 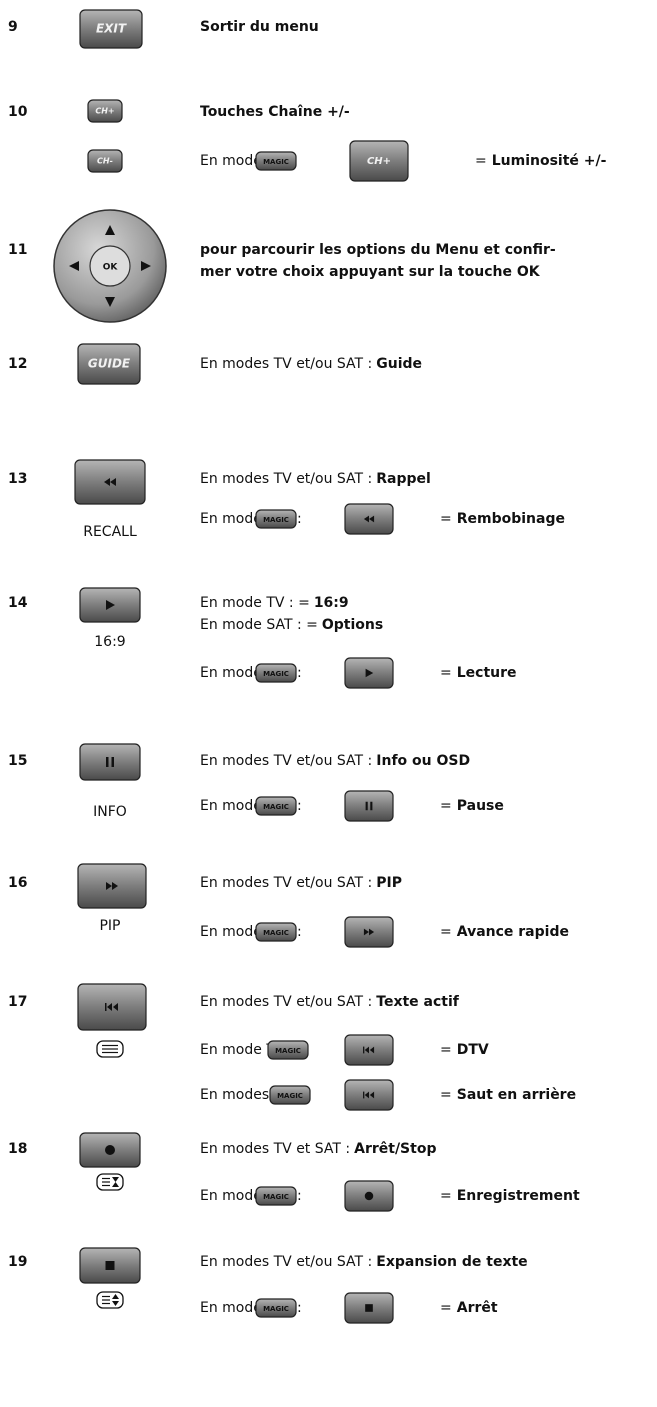 I want to click on description-bold: Expansion de texte, so click(x=451, y=1262).